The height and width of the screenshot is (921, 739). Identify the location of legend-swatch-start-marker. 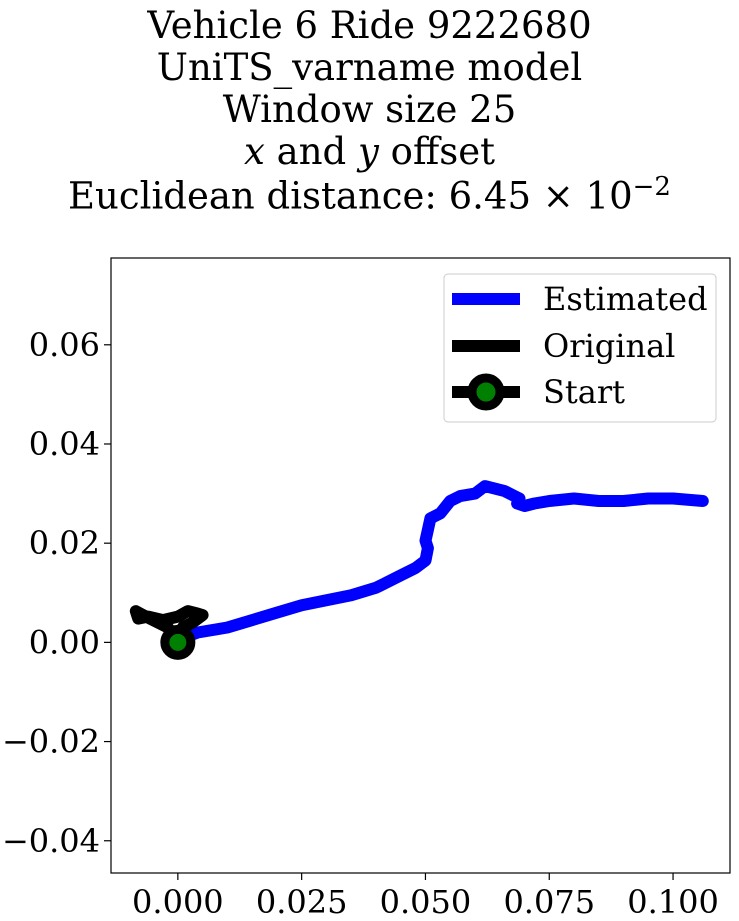
(486, 392).